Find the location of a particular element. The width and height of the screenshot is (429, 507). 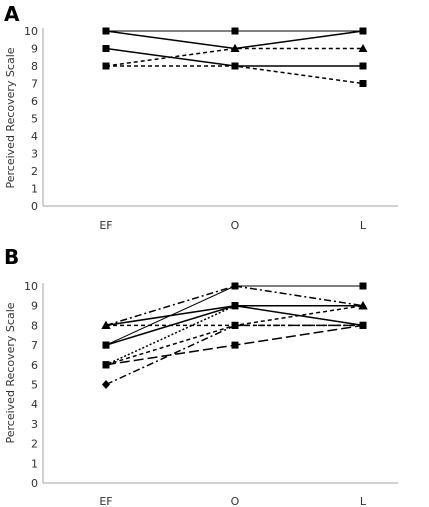

panel-a-x-tick-label: L is located at coordinates (363, 225).